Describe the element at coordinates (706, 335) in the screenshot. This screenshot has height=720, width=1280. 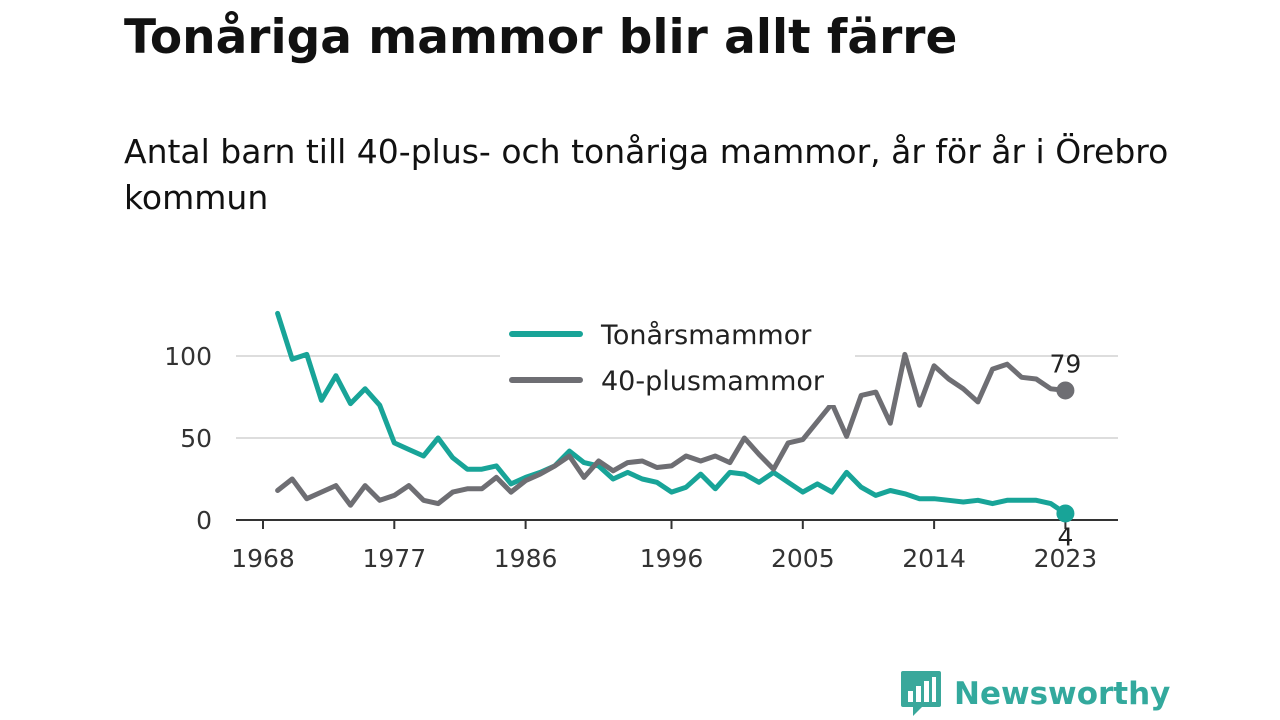
I see `legend-label-1: Tonårsmammor` at that location.